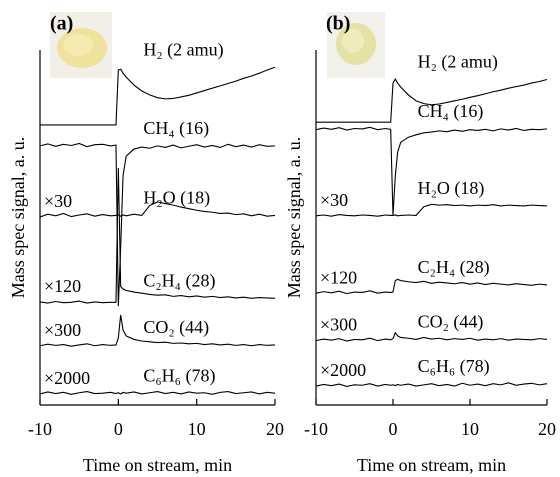  Describe the element at coordinates (61, 24) in the screenshot. I see `panel-label: (a)` at that location.